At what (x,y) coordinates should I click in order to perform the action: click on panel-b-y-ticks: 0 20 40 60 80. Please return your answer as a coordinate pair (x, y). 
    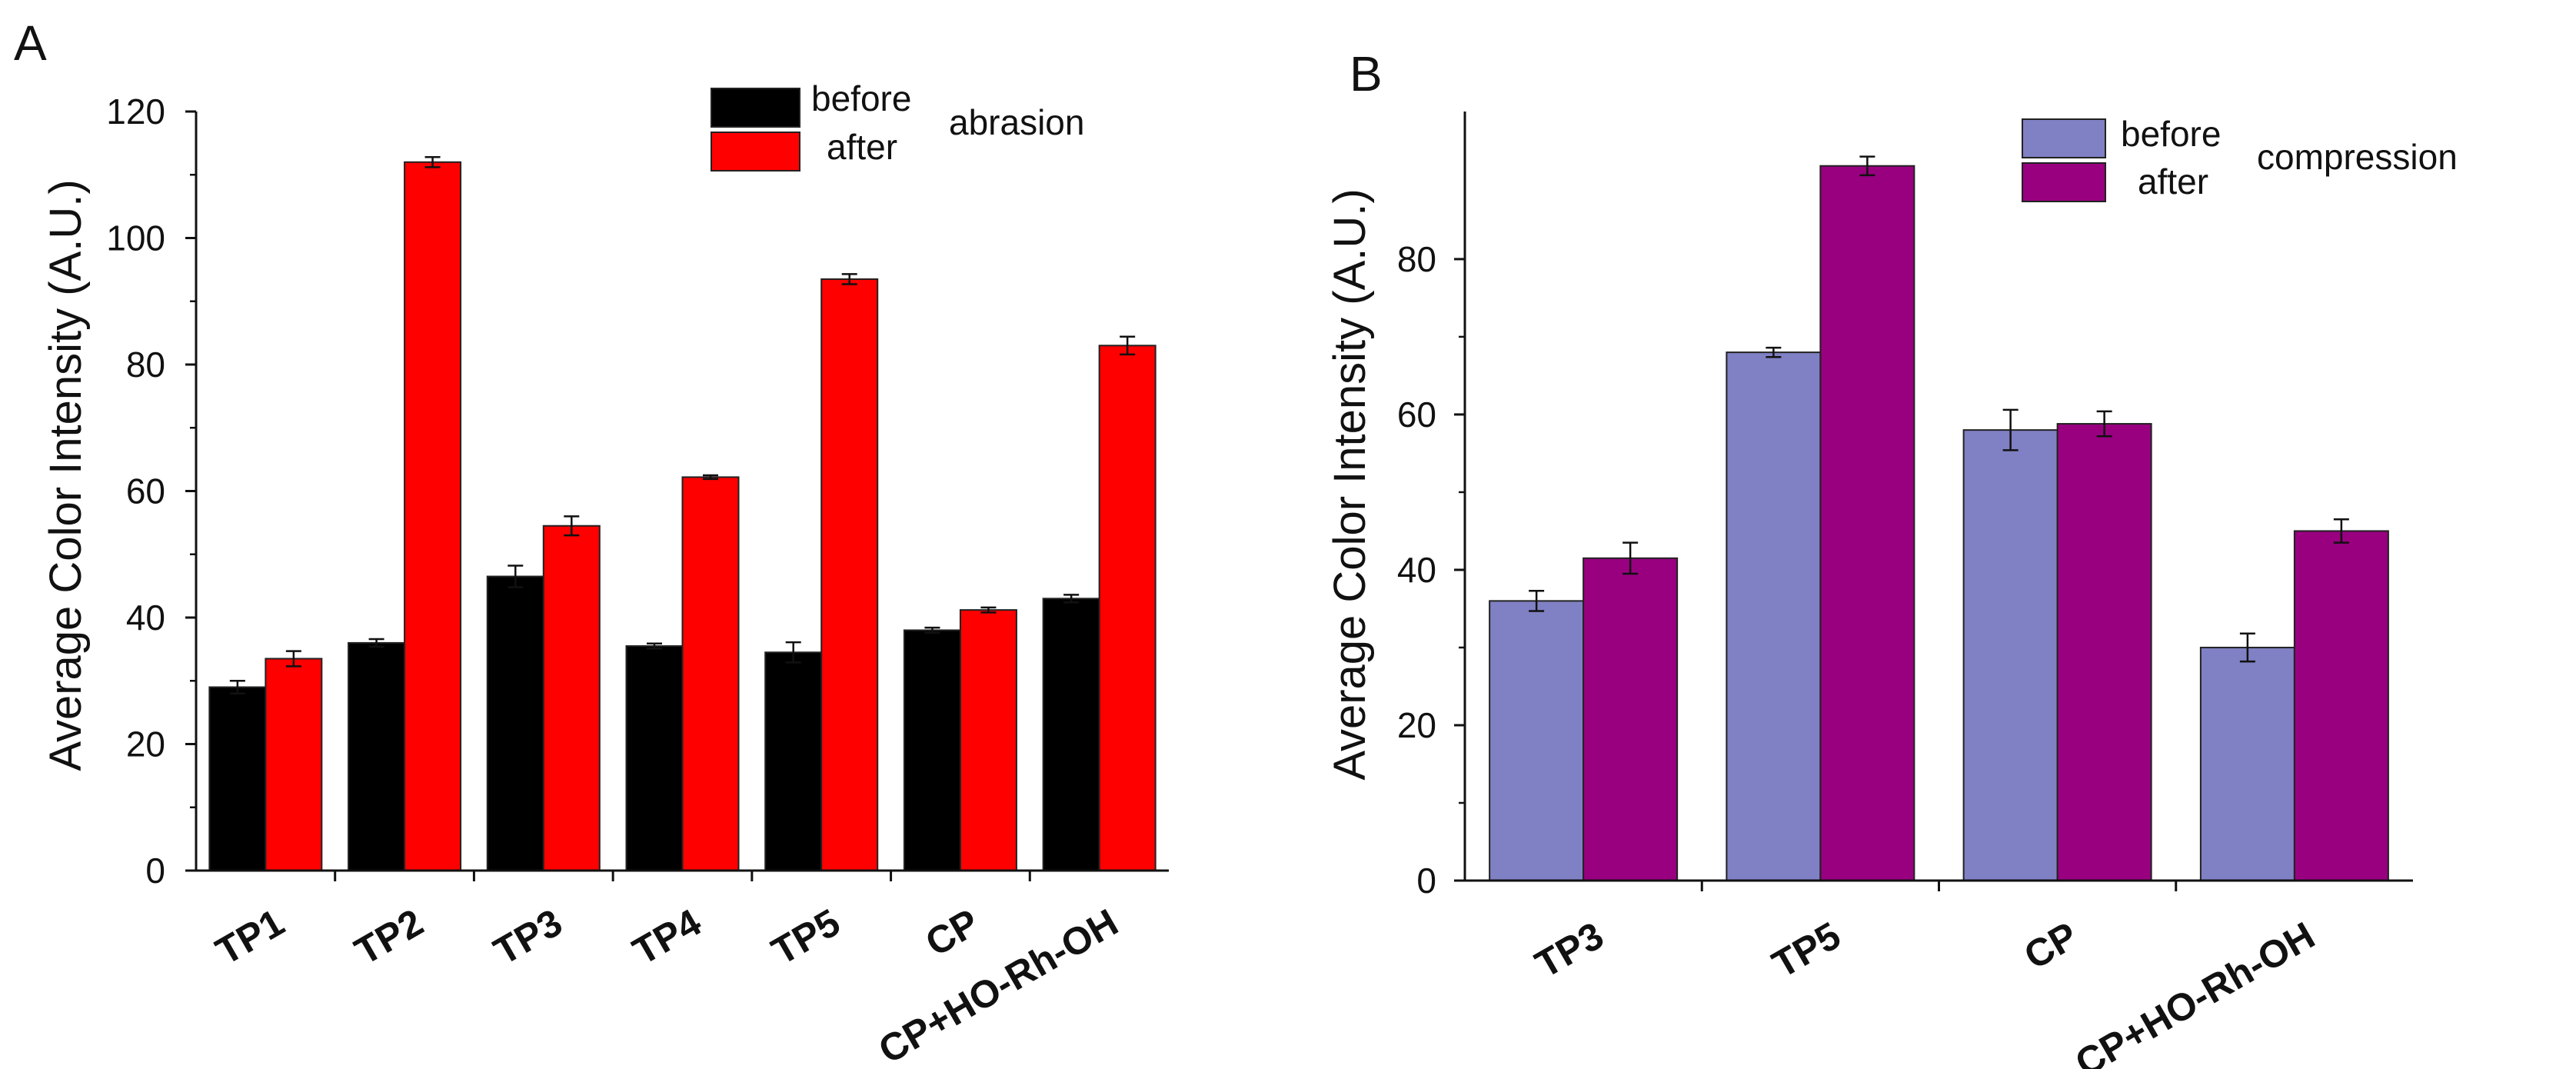
    Looking at the image, I should click on (1431, 570).